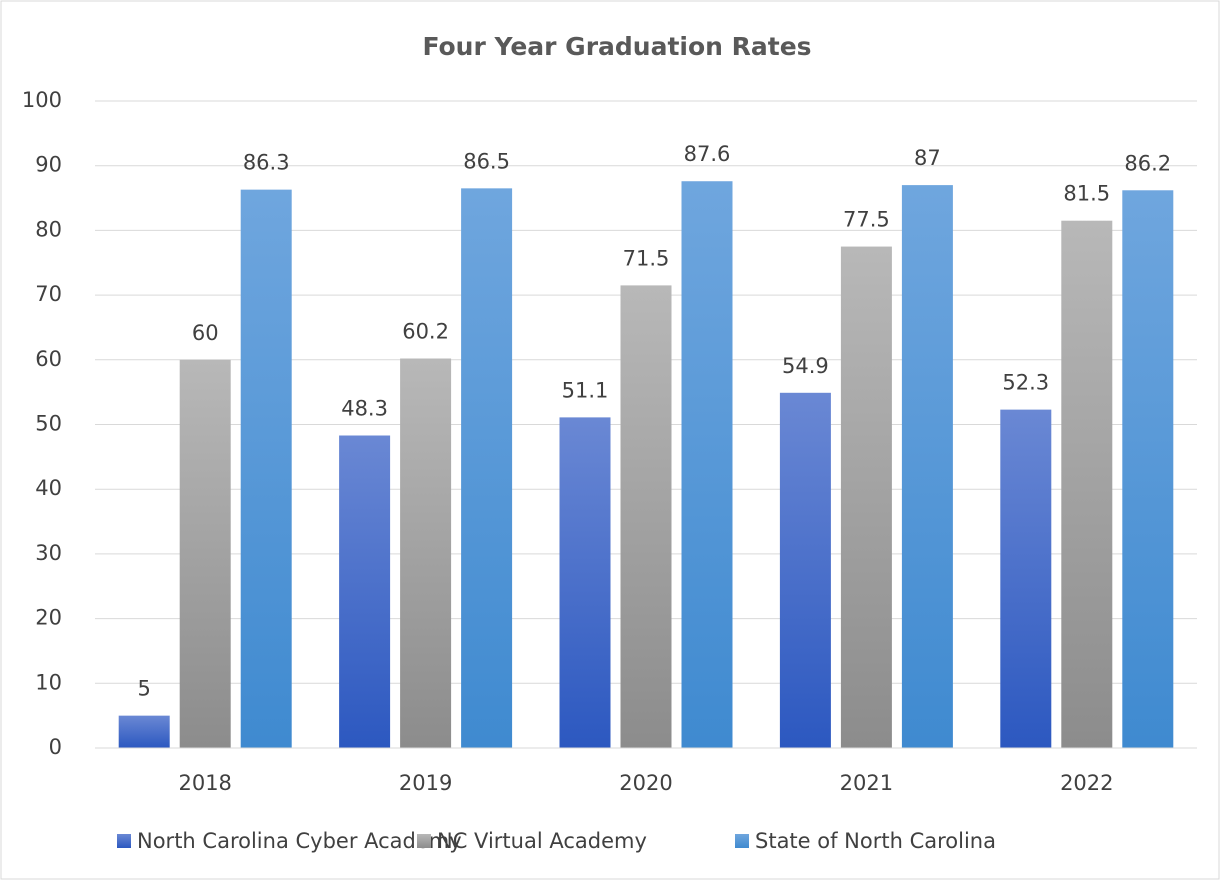 This screenshot has width=1220, height=880. Describe the element at coordinates (144, 689) in the screenshot. I see `data-label: 5` at that location.